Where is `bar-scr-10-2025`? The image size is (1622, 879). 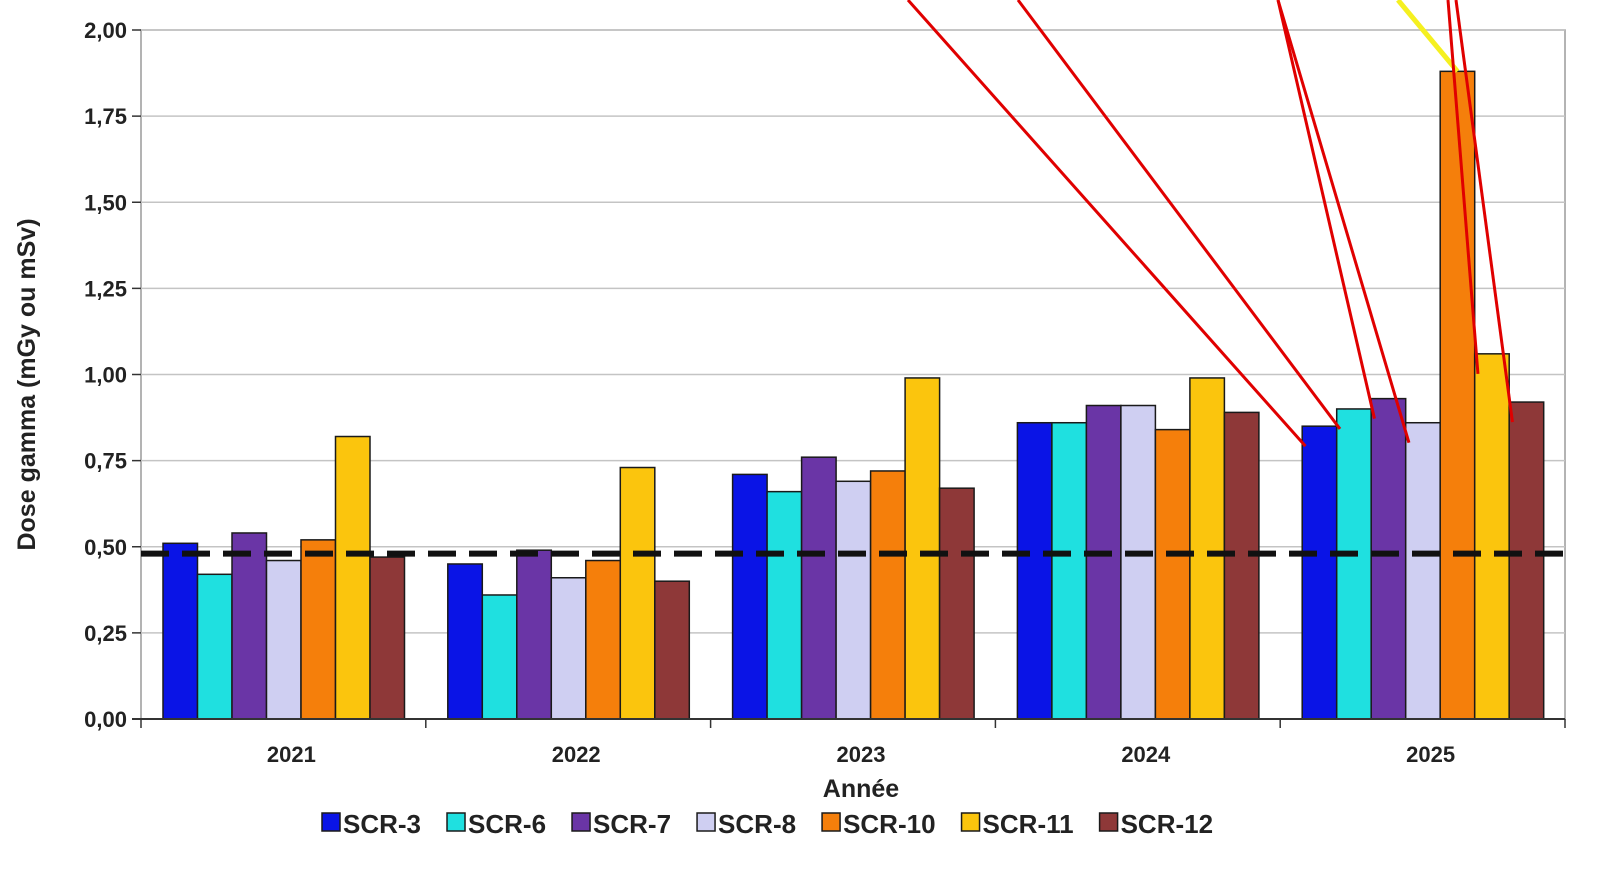
bar-scr-10-2025 is located at coordinates (1457, 395).